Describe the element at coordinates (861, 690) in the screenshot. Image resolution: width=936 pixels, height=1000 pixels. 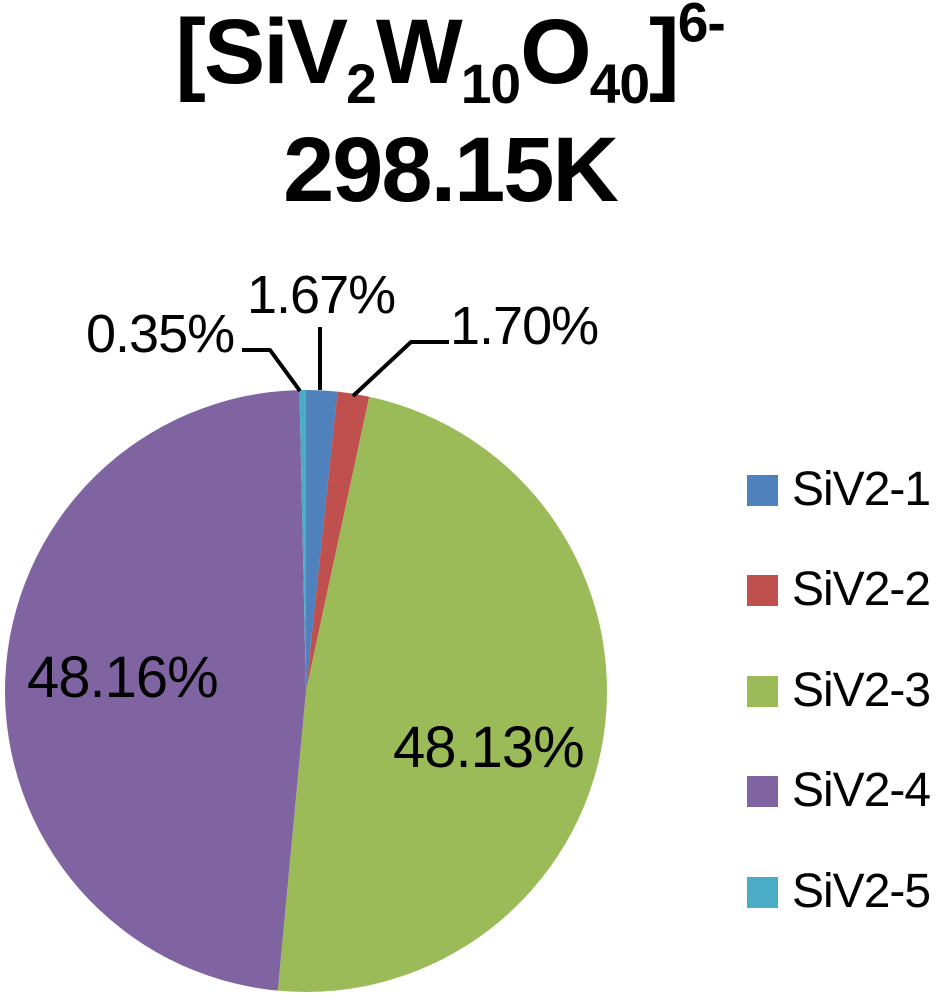
I see `legend-item-label: SiV2-3` at that location.